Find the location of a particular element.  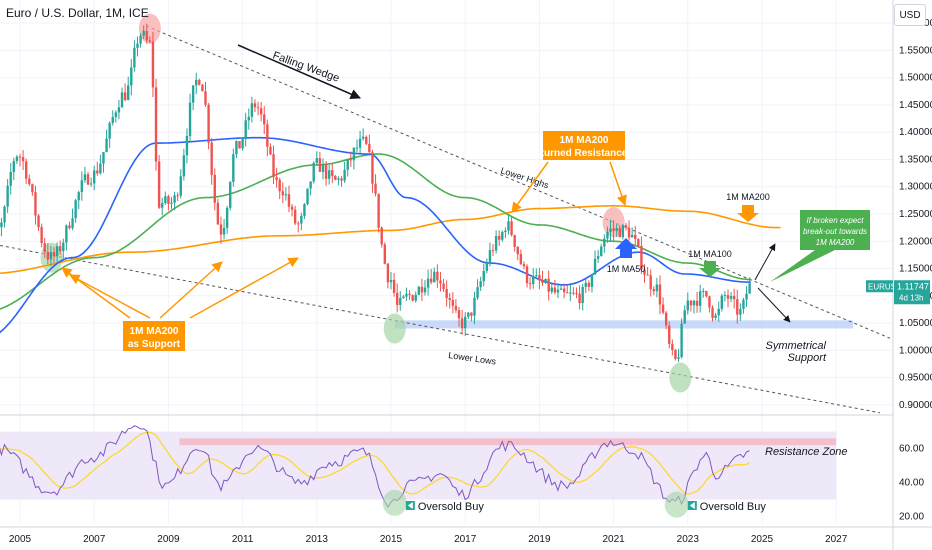

price-tick-label: 1.45000 is located at coordinates (915, 105).